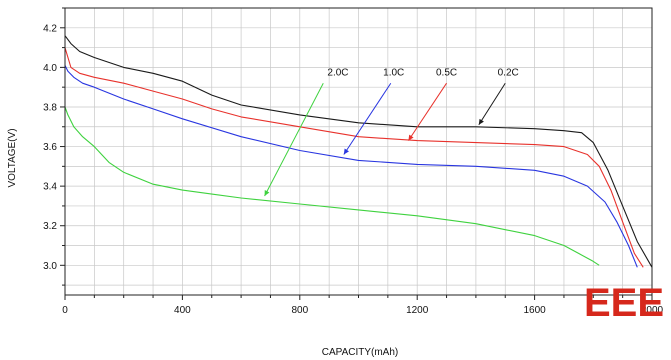 The width and height of the screenshot is (671, 360). Describe the element at coordinates (50, 68) in the screenshot. I see `y-tick-label: 4.0` at that location.